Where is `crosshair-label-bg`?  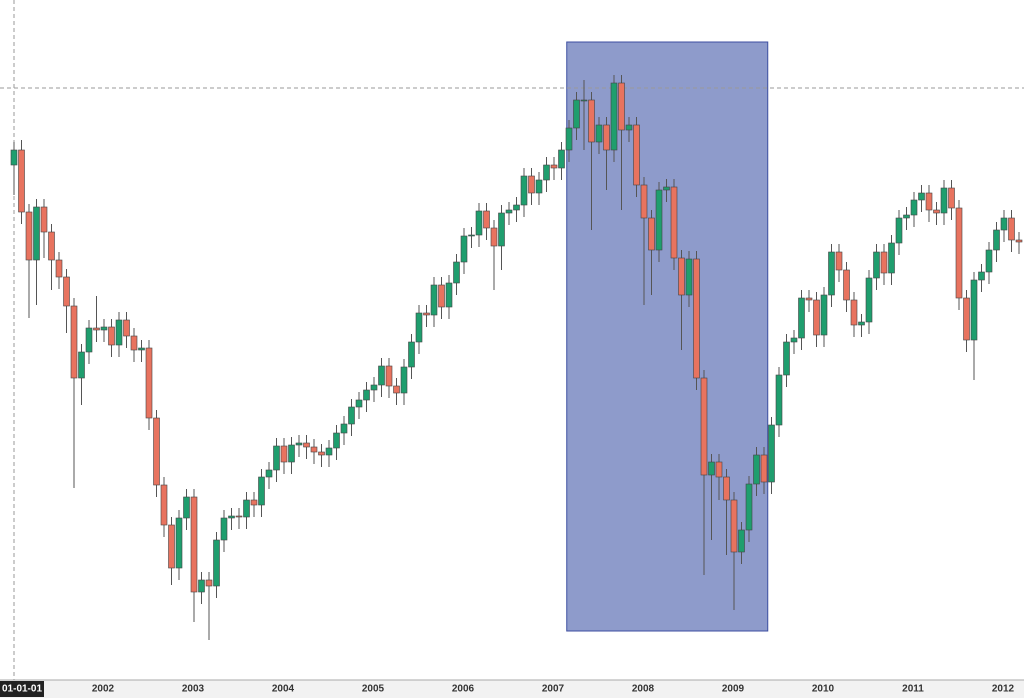 crosshair-label-bg is located at coordinates (22, 689).